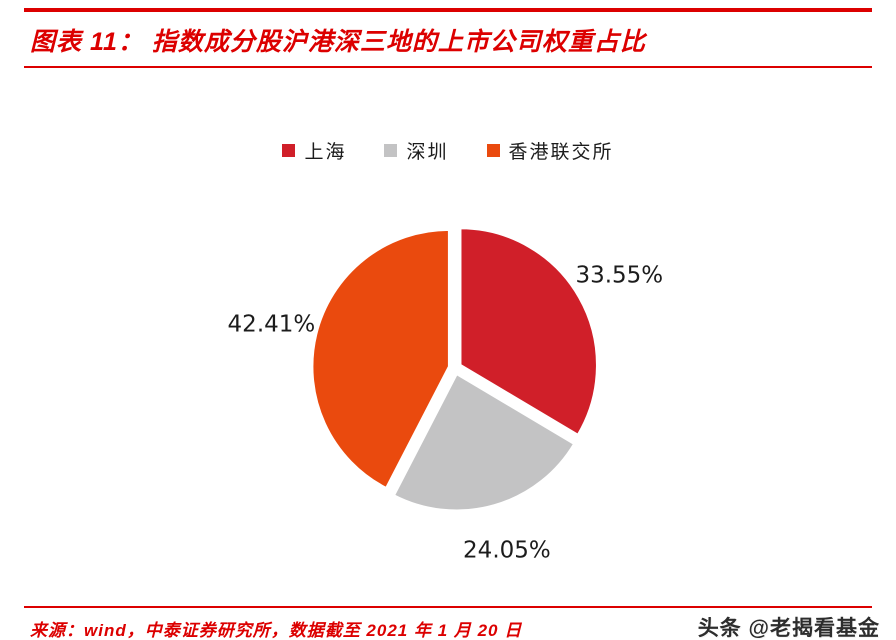 The width and height of the screenshot is (896, 640). Describe the element at coordinates (272, 324) in the screenshot. I see `pie-label-2: 42.41%` at that location.